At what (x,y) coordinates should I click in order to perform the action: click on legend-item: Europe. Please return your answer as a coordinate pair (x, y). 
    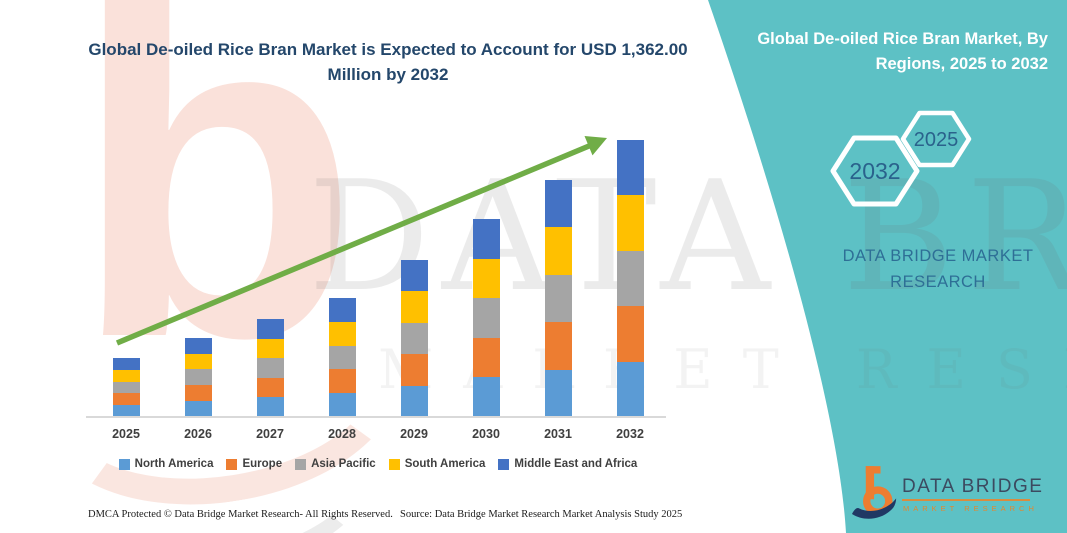
    Looking at the image, I should click on (254, 464).